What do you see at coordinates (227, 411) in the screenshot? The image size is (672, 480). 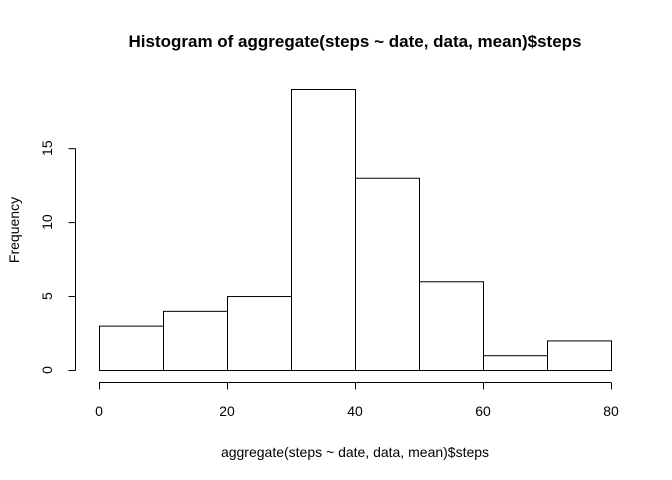 I see `x-tick-label: 20` at bounding box center [227, 411].